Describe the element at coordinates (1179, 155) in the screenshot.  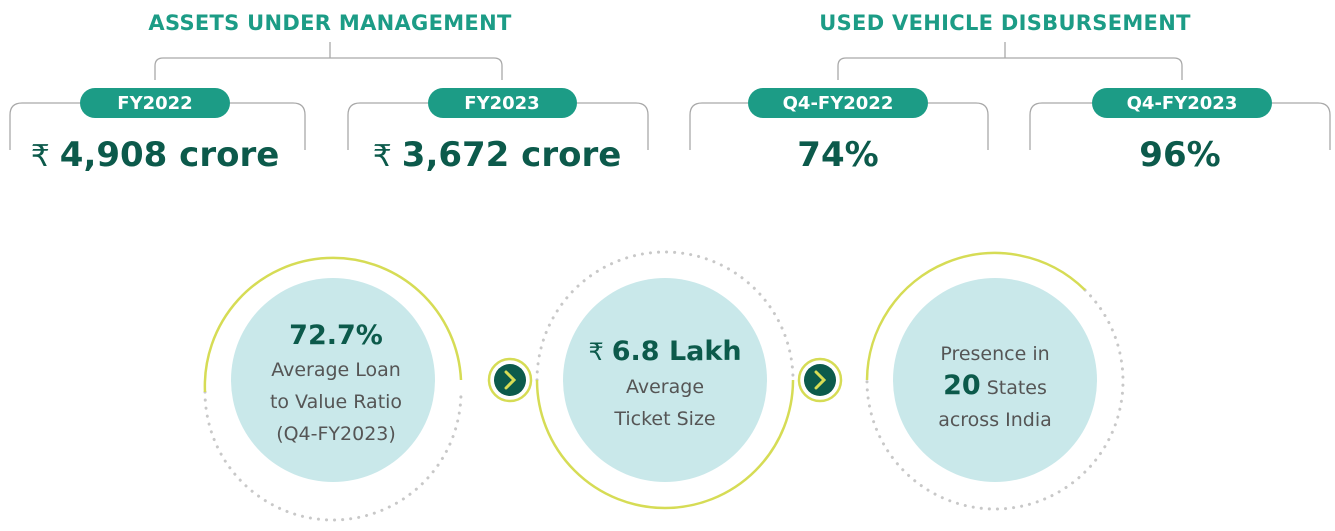
I see `value: 96%` at that location.